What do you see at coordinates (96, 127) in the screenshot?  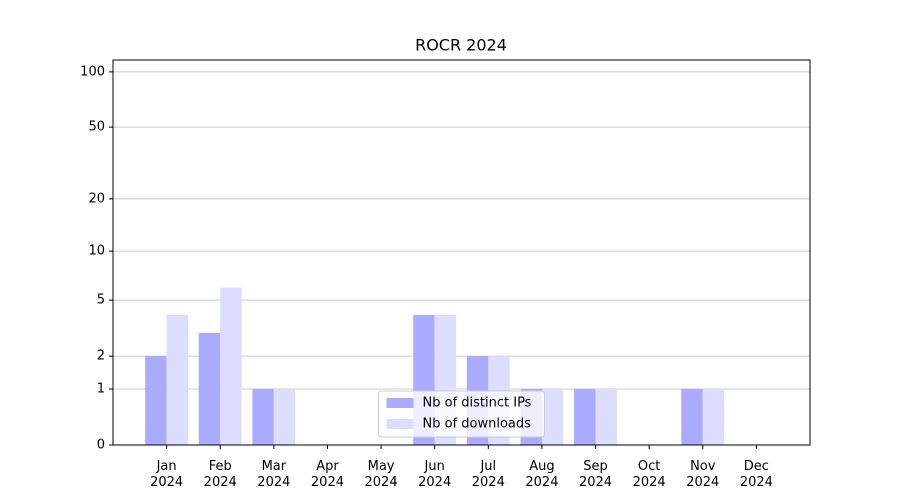 I see `y-tick-label: 50` at bounding box center [96, 127].